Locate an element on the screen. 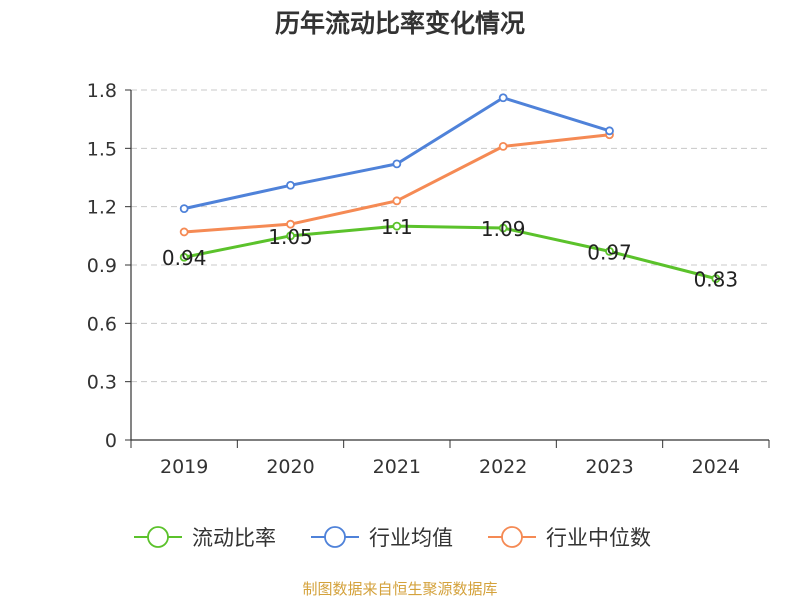 This screenshot has width=800, height=600. x-tick-label: 2022 is located at coordinates (503, 467).